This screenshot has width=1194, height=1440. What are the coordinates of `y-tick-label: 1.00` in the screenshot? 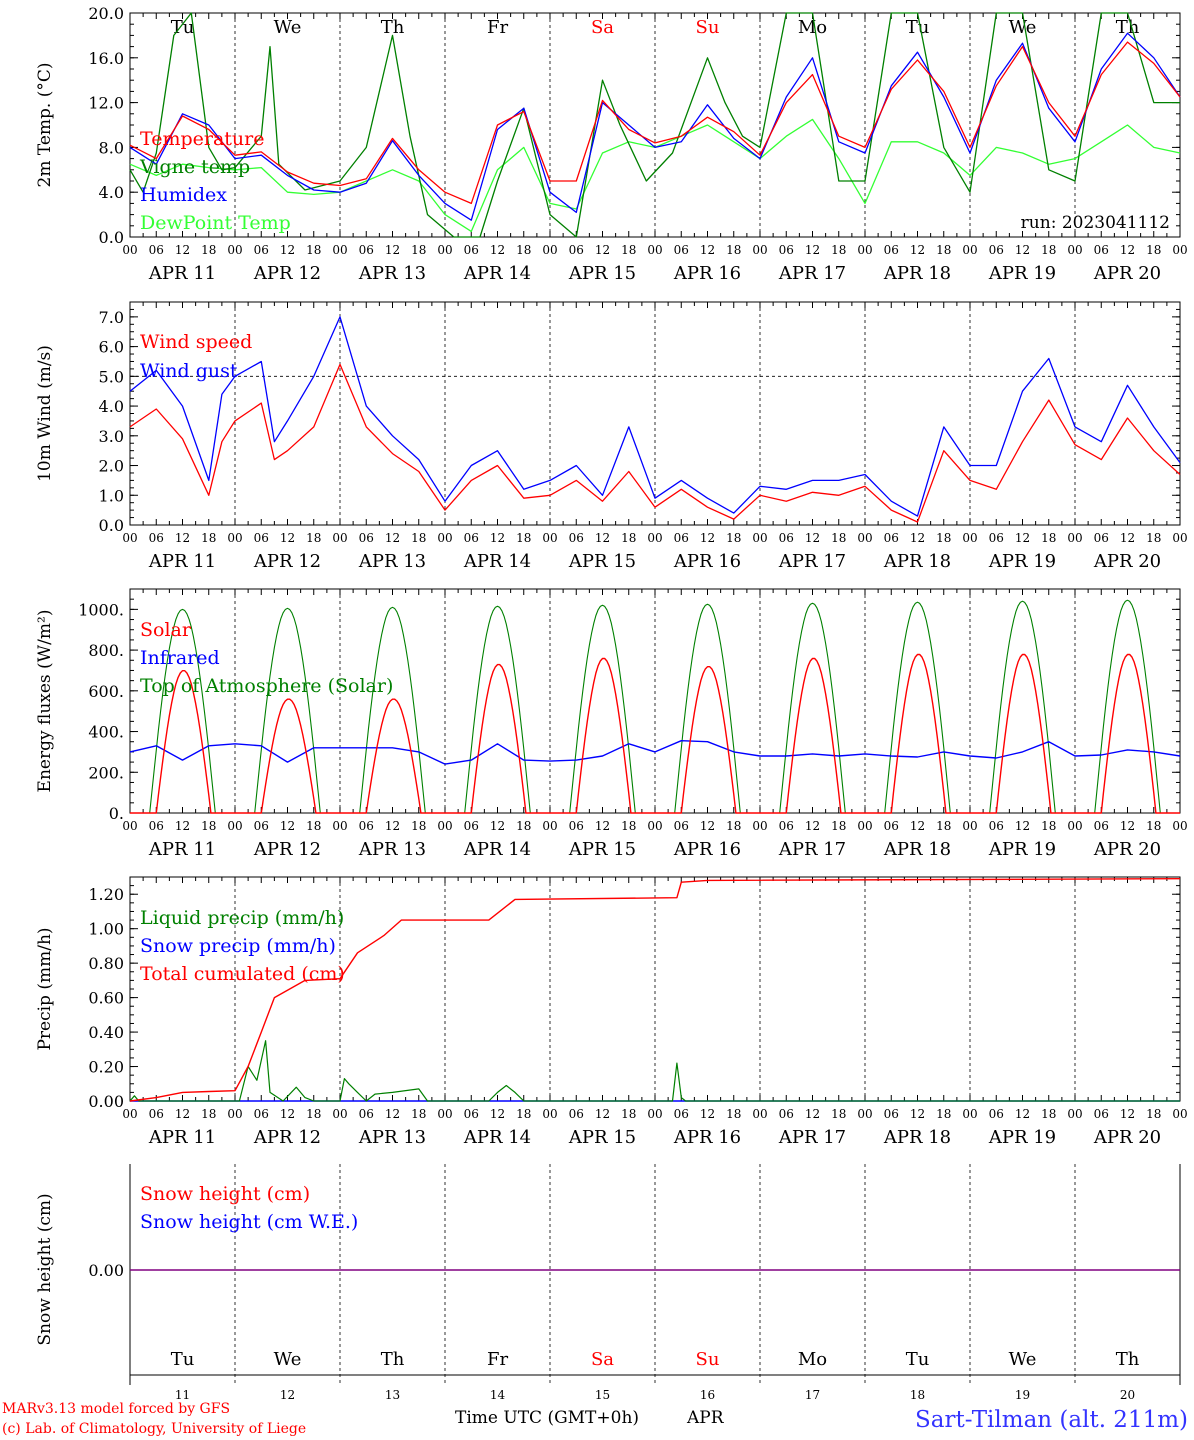 It's located at (106, 929).